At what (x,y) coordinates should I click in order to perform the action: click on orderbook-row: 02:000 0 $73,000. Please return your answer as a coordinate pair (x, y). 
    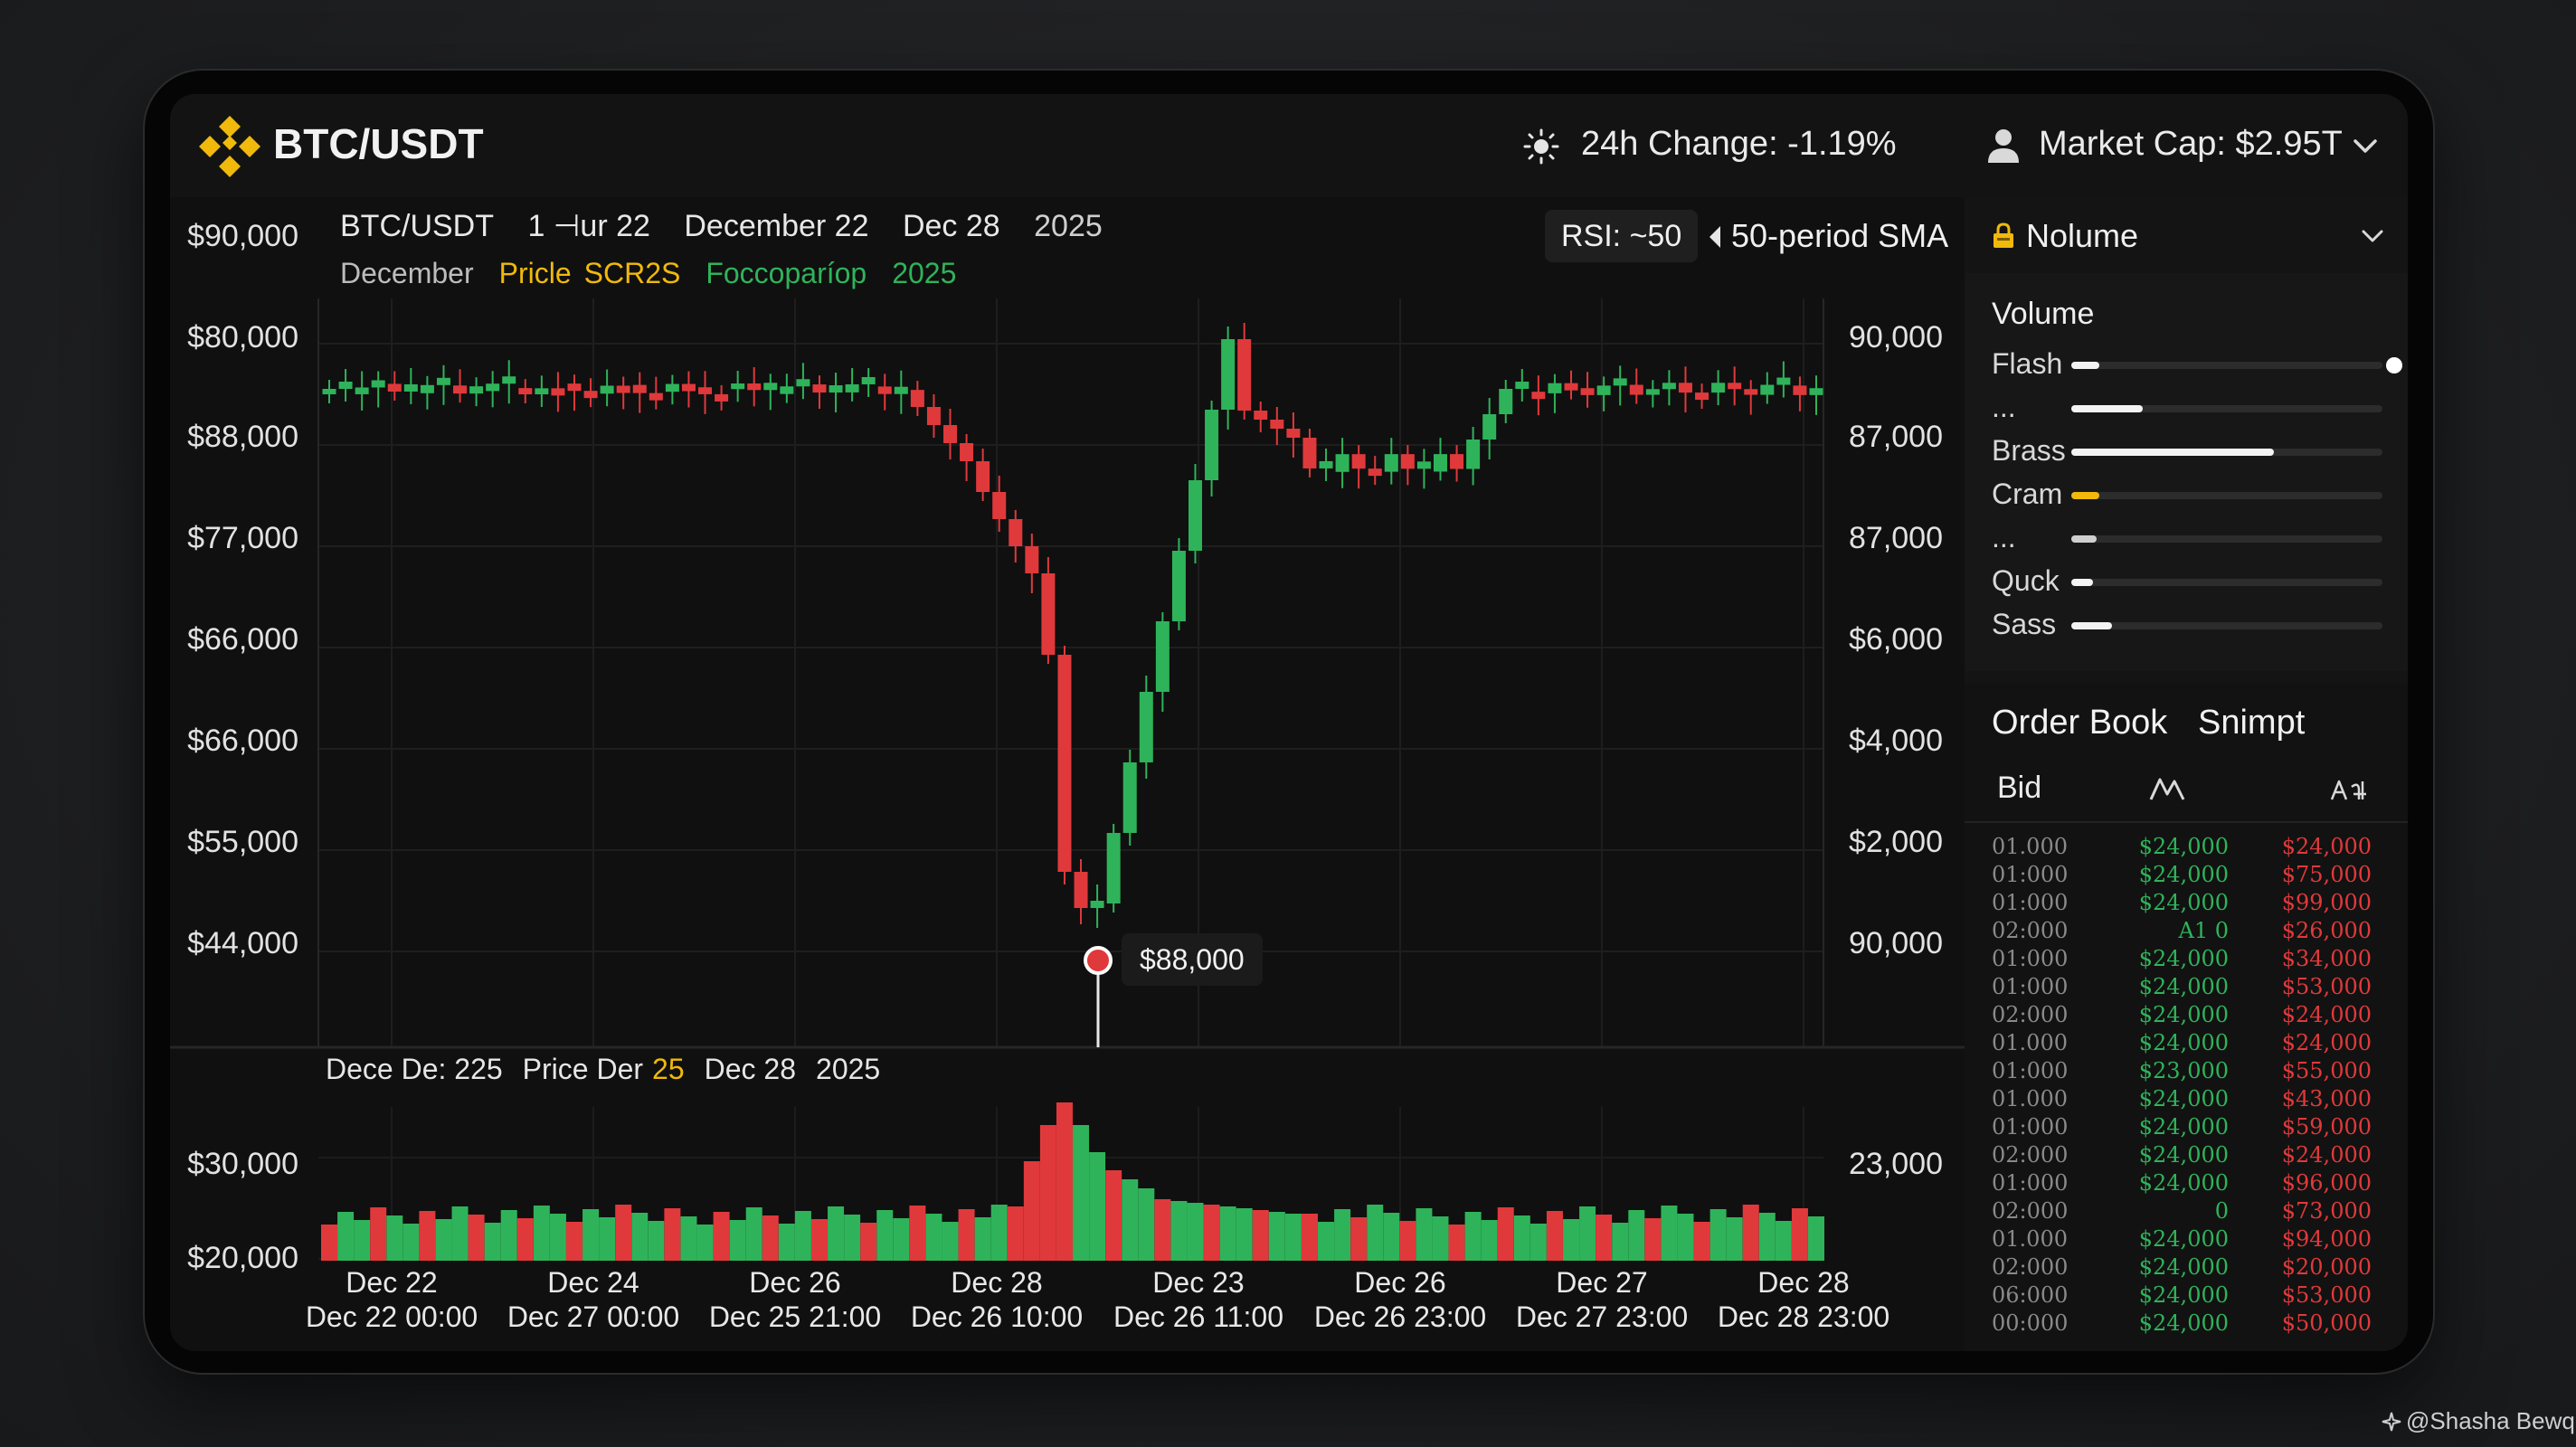
    Looking at the image, I should click on (2186, 1211).